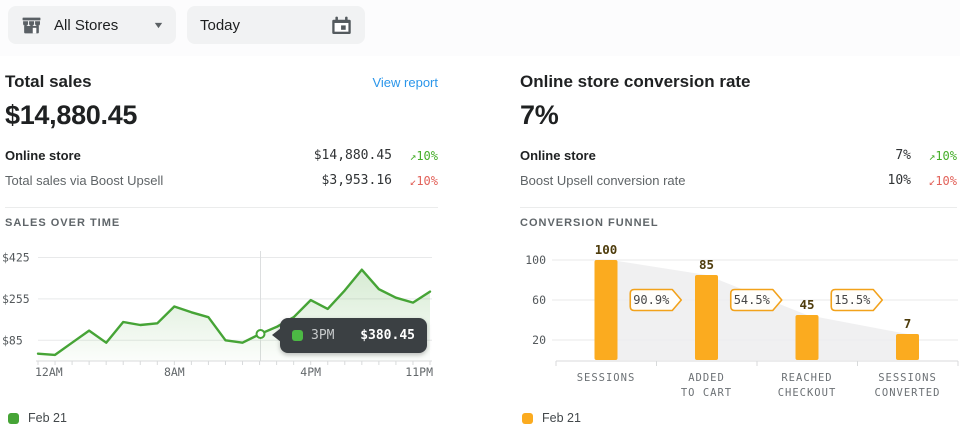  I want to click on y-axis-label: $425, so click(16, 258).